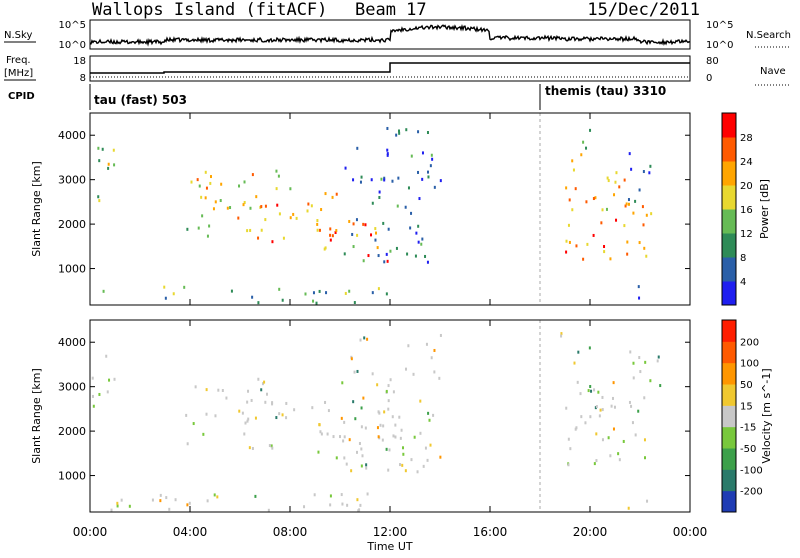 The image size is (800, 558). Describe the element at coordinates (749, 342) in the screenshot. I see `colorbar-tick-label: 200` at that location.